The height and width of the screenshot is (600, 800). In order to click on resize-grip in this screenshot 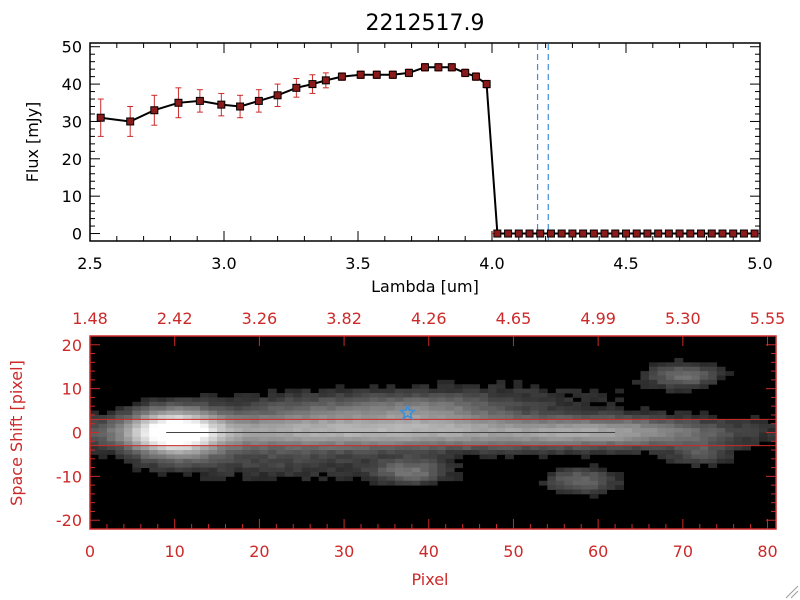, I will do `click(792, 592)`.